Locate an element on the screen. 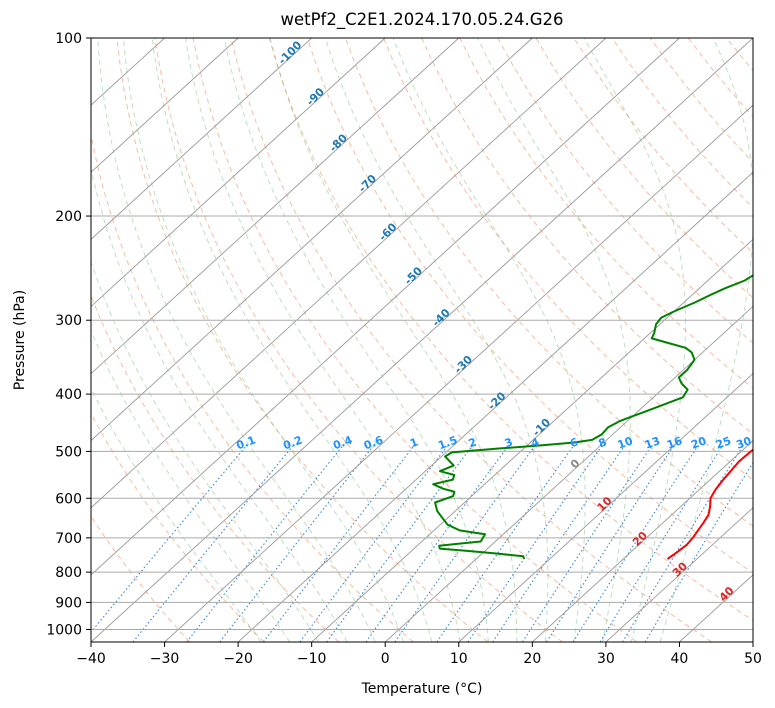 The image size is (775, 708). mixing-ratio-label: 0.2 is located at coordinates (292, 443).